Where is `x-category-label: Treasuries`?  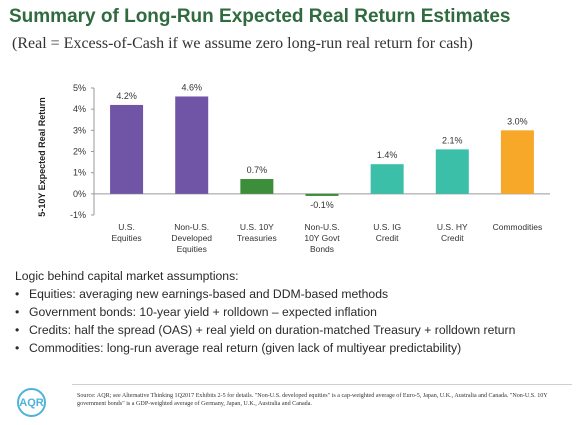 x-category-label: Treasuries is located at coordinates (257, 238).